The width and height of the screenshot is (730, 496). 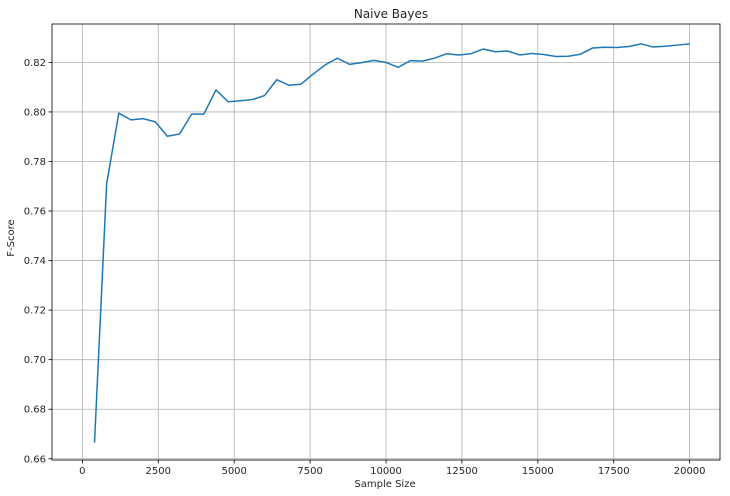 What do you see at coordinates (158, 471) in the screenshot?
I see `x-tick-label: 2500` at bounding box center [158, 471].